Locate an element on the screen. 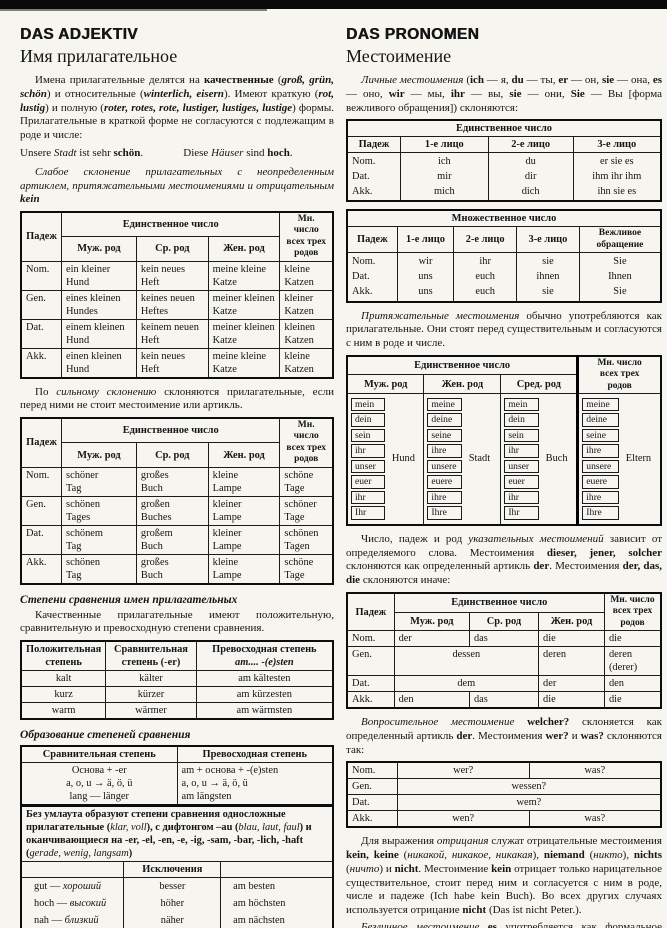 This screenshot has width=667, height=928. table-cell: Nom. Dat. Akk. is located at coordinates (373, 177).